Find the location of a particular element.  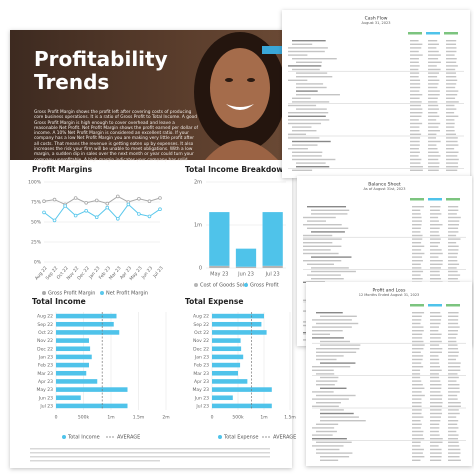

fine-print-line is located at coordinates (95, 461).